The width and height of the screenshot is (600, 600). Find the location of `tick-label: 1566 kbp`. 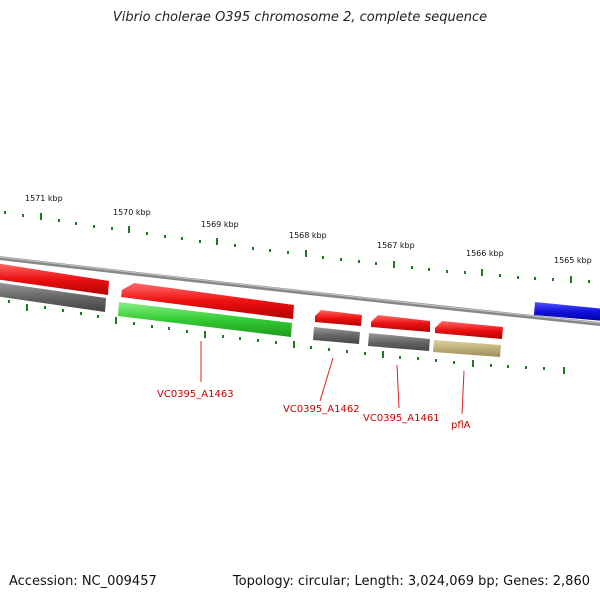

tick-label: 1566 kbp is located at coordinates (485, 253).